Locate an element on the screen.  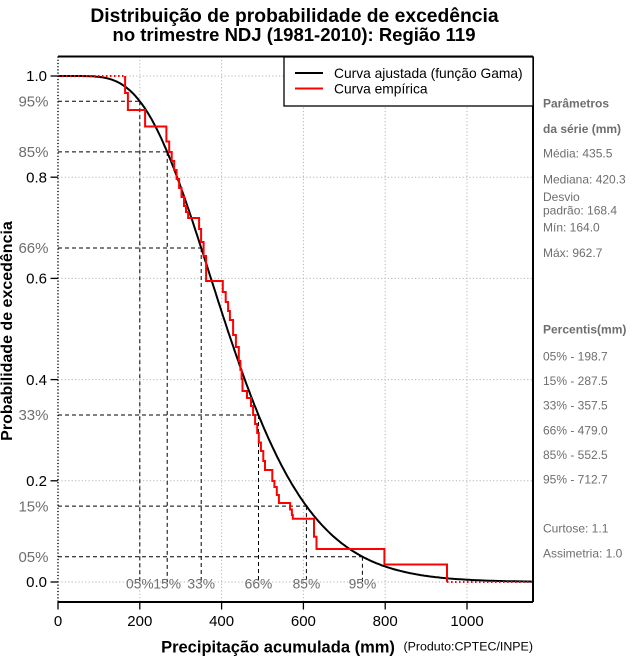
svg-text: 0.8 is located at coordinates (36, 177).